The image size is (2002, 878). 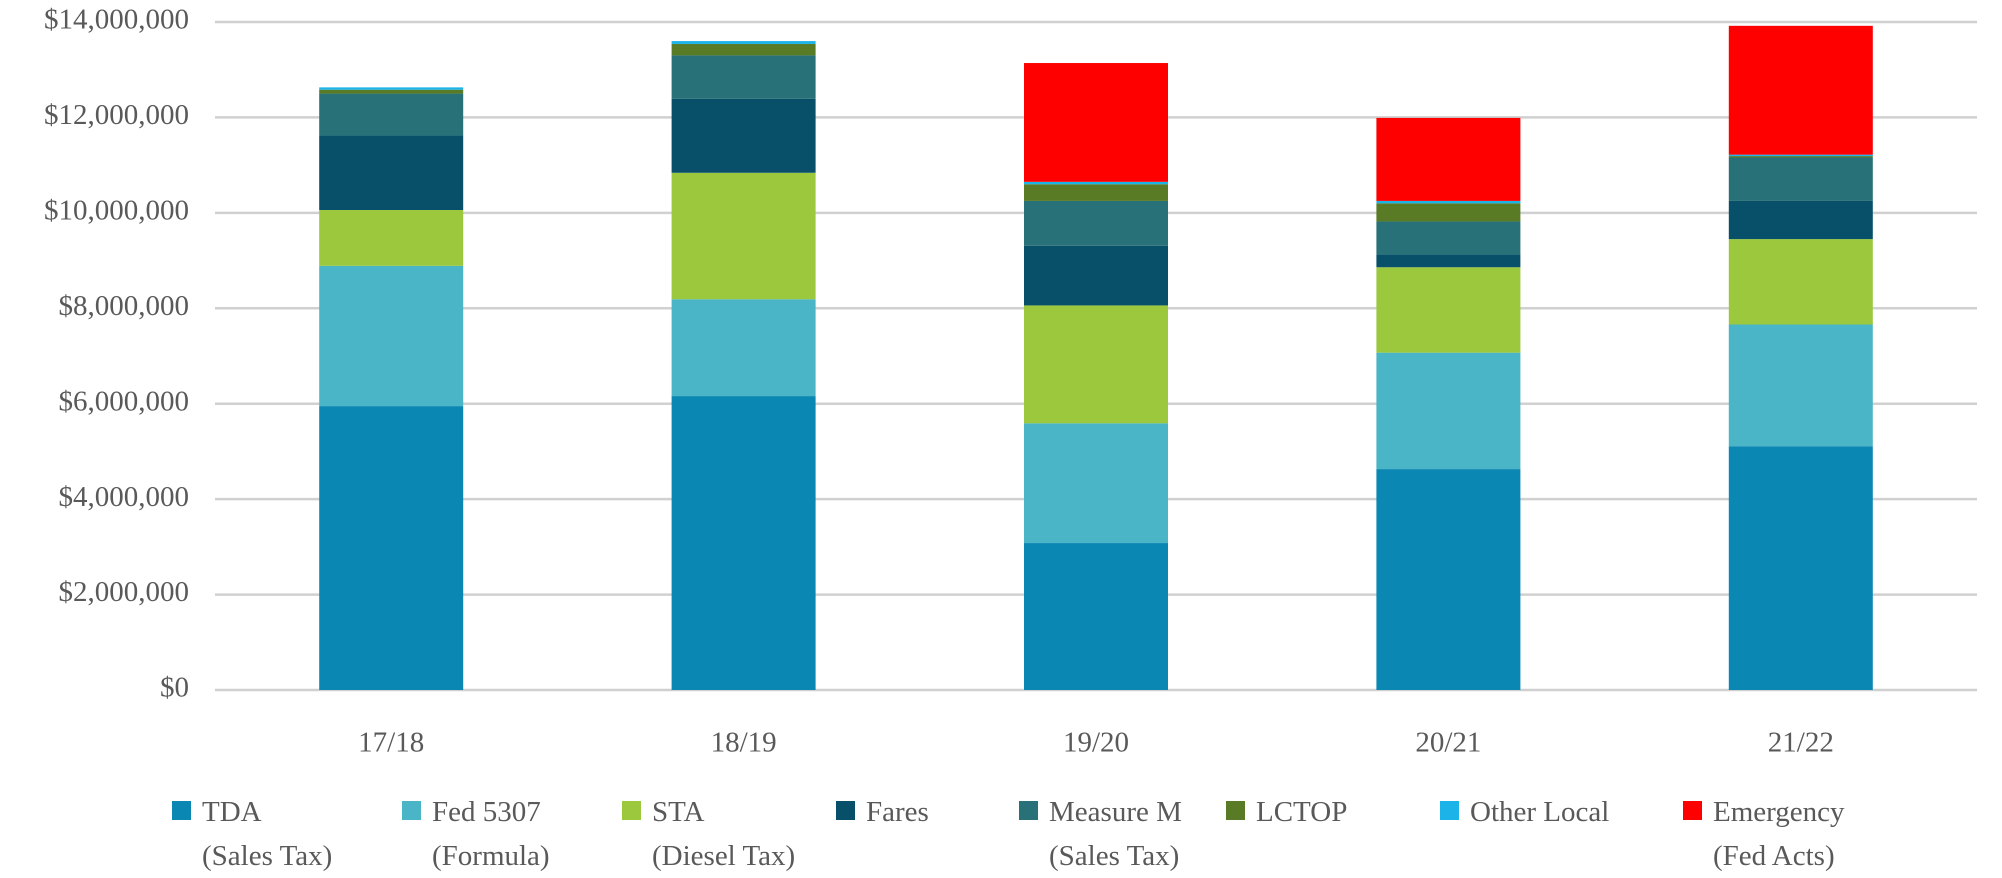 I want to click on y-tick-label: $8,000,000, so click(x=124, y=306).